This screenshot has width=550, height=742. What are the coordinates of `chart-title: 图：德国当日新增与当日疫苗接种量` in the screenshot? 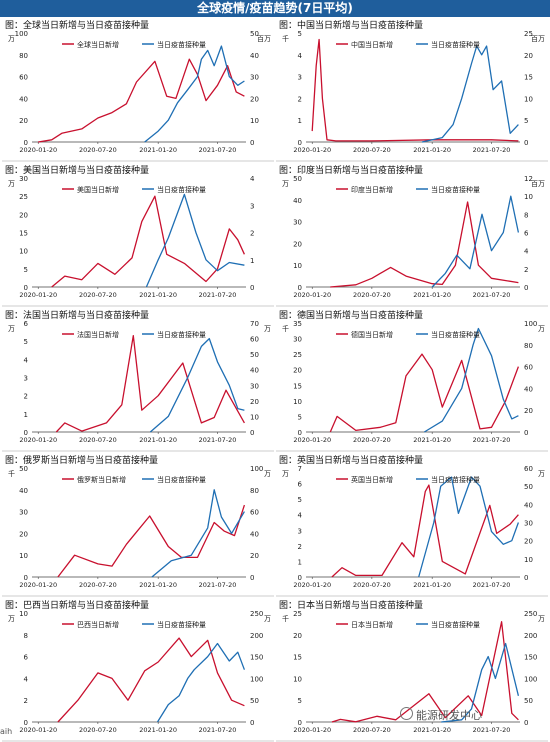 It's located at (351, 316).